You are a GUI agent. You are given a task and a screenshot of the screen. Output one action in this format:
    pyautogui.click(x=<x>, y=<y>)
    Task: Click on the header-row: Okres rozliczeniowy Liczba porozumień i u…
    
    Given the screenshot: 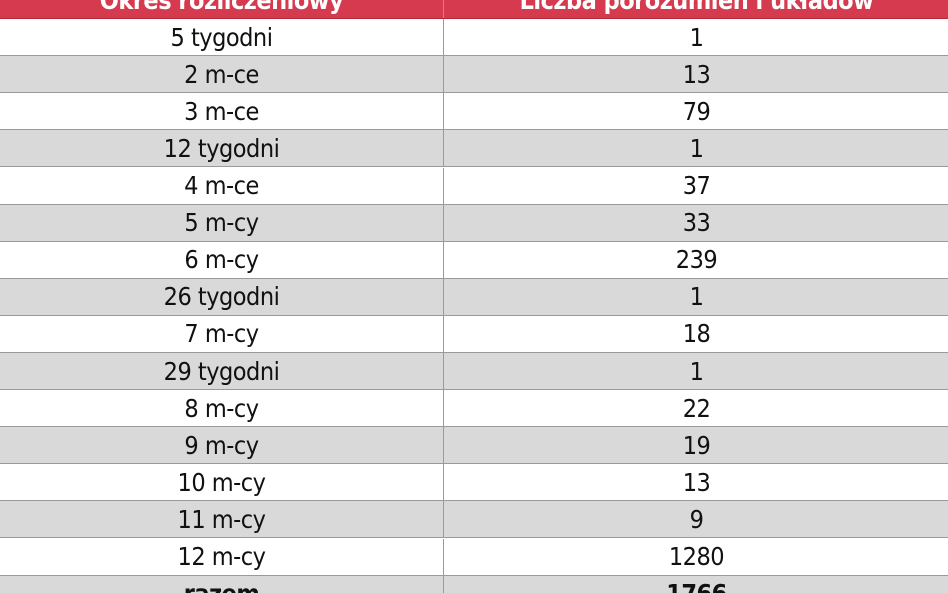 What is the action you would take?
    pyautogui.click(x=474, y=9)
    